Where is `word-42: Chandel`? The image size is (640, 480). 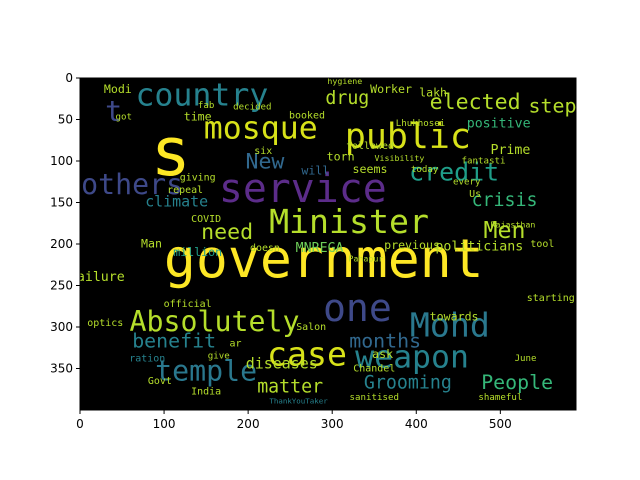 word-42: Chandel is located at coordinates (374, 369).